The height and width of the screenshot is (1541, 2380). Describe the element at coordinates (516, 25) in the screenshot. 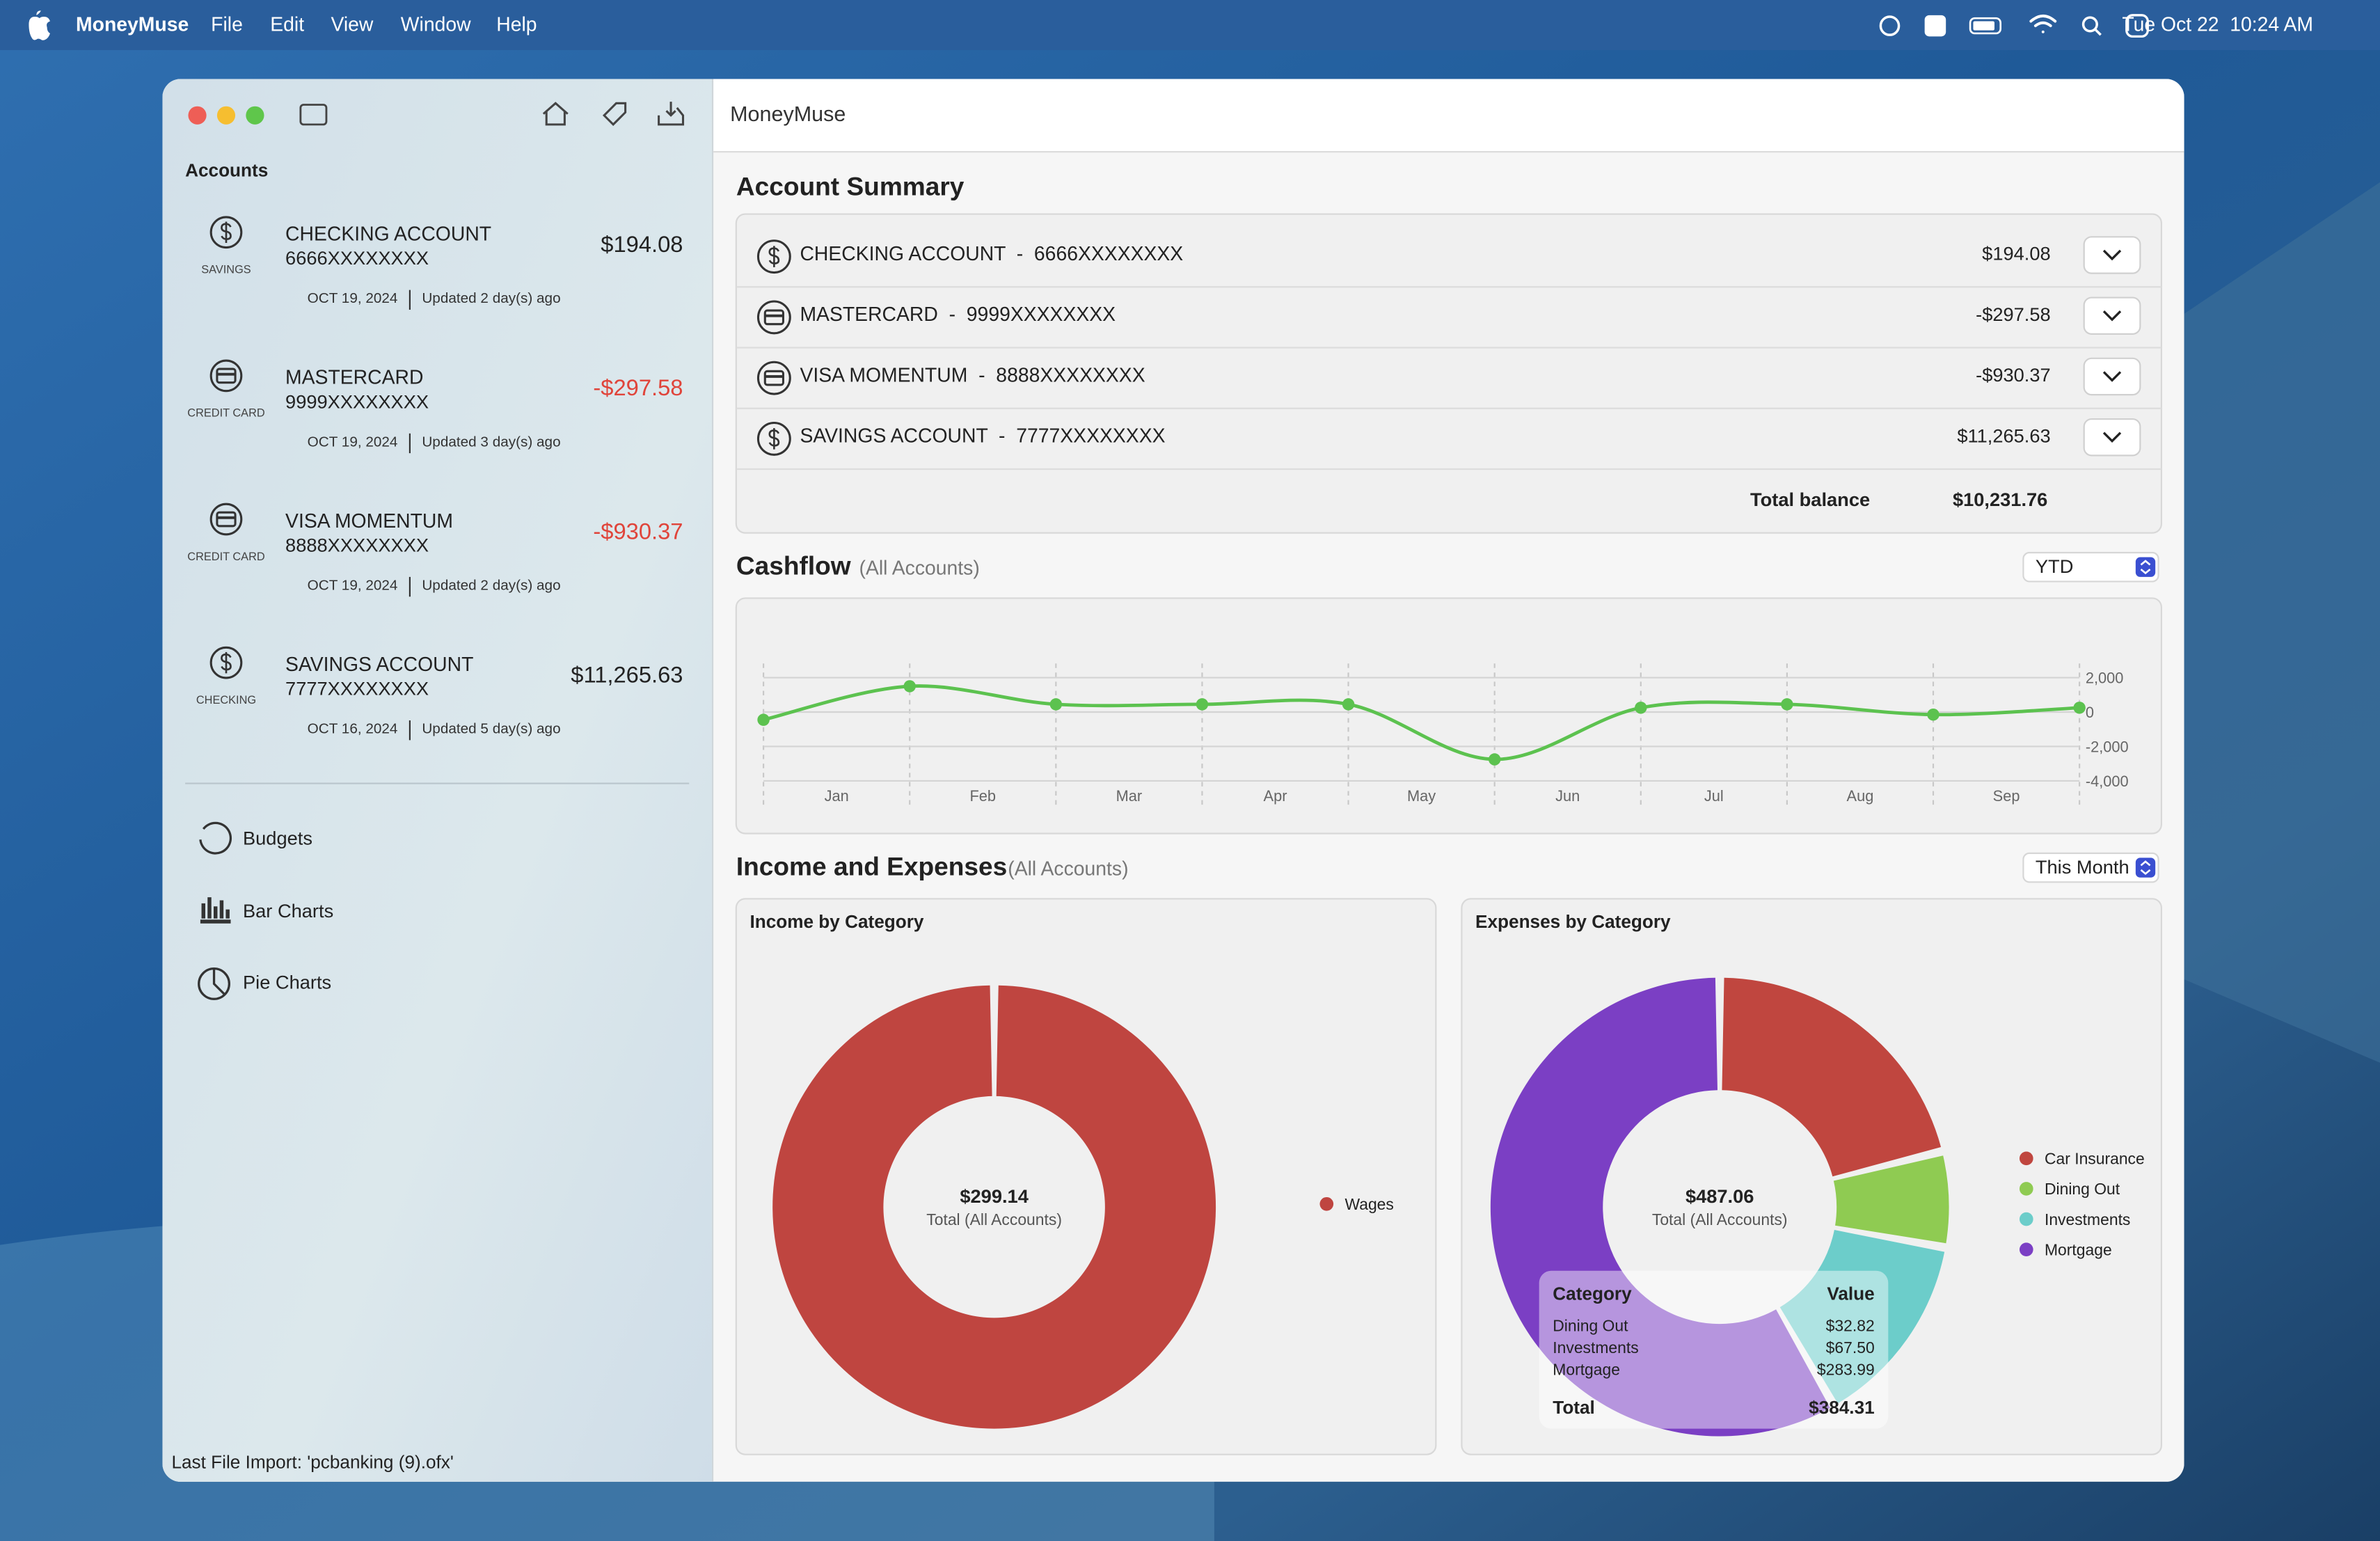

I see `menu-item: Help` at that location.